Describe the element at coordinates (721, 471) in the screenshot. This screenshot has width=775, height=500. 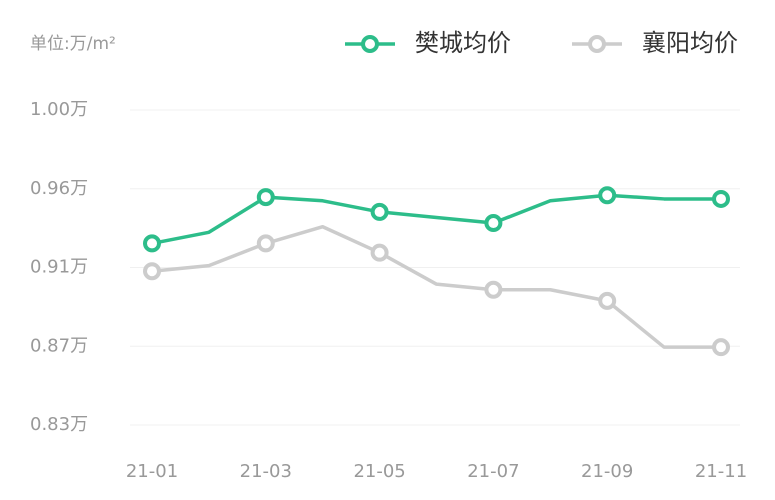
I see `x-tick-label: 21-11` at that location.